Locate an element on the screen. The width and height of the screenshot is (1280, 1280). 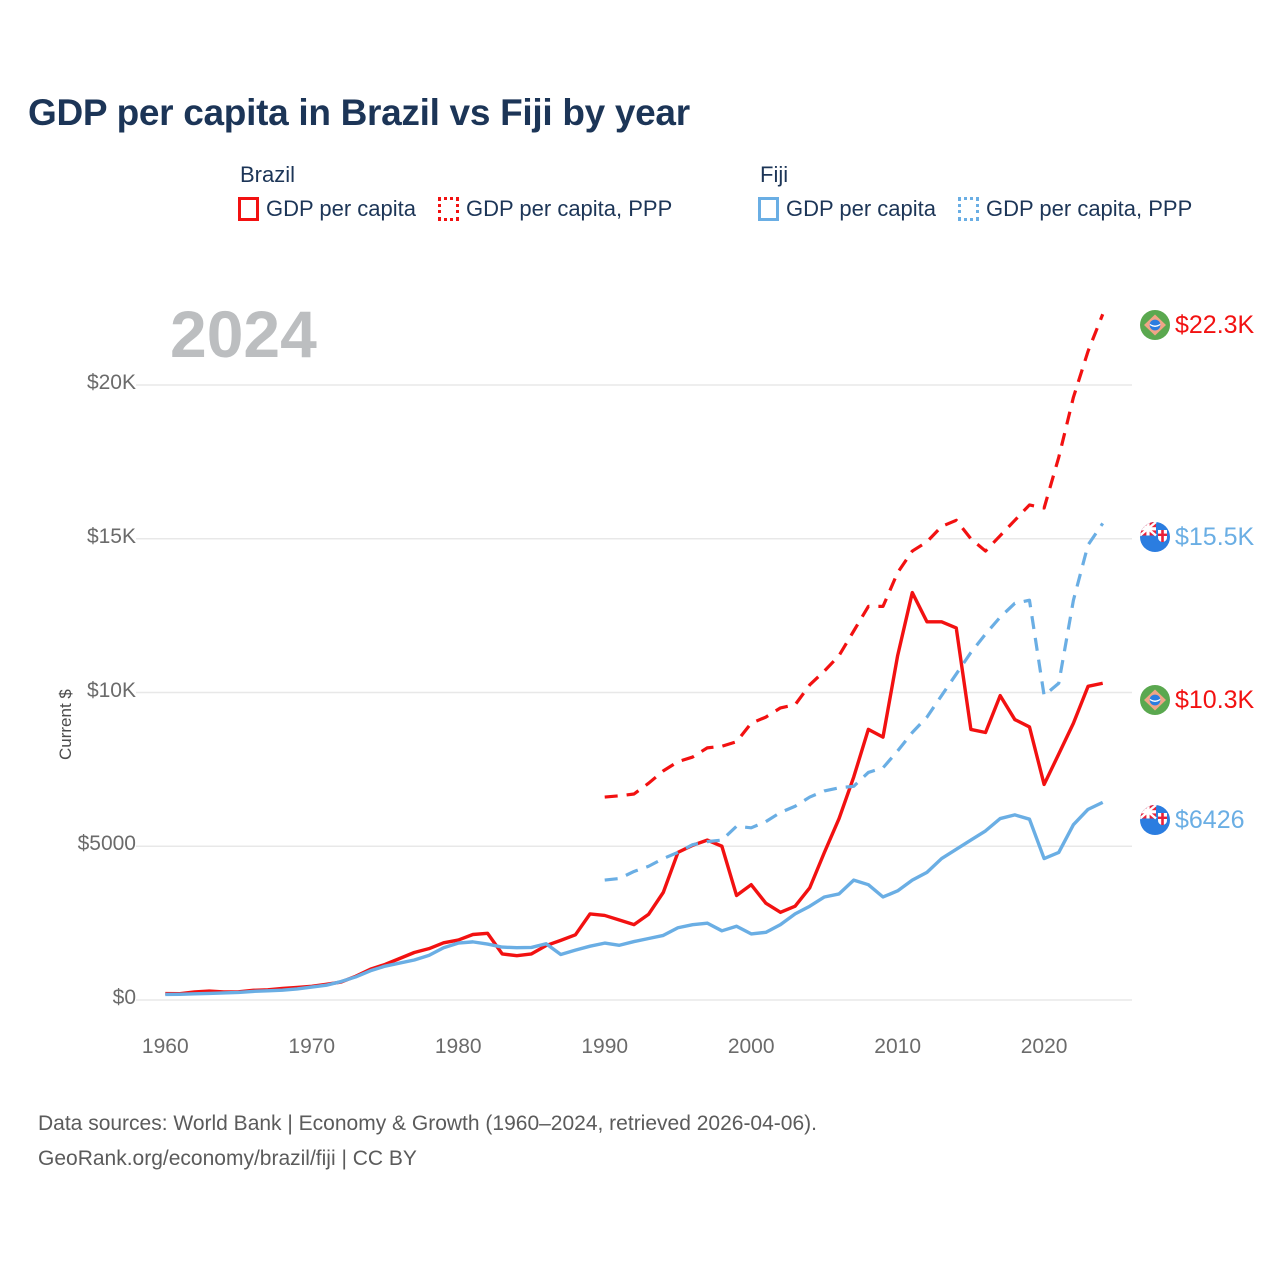
end-label-brazil-0: $22.3K is located at coordinates (1197, 325).